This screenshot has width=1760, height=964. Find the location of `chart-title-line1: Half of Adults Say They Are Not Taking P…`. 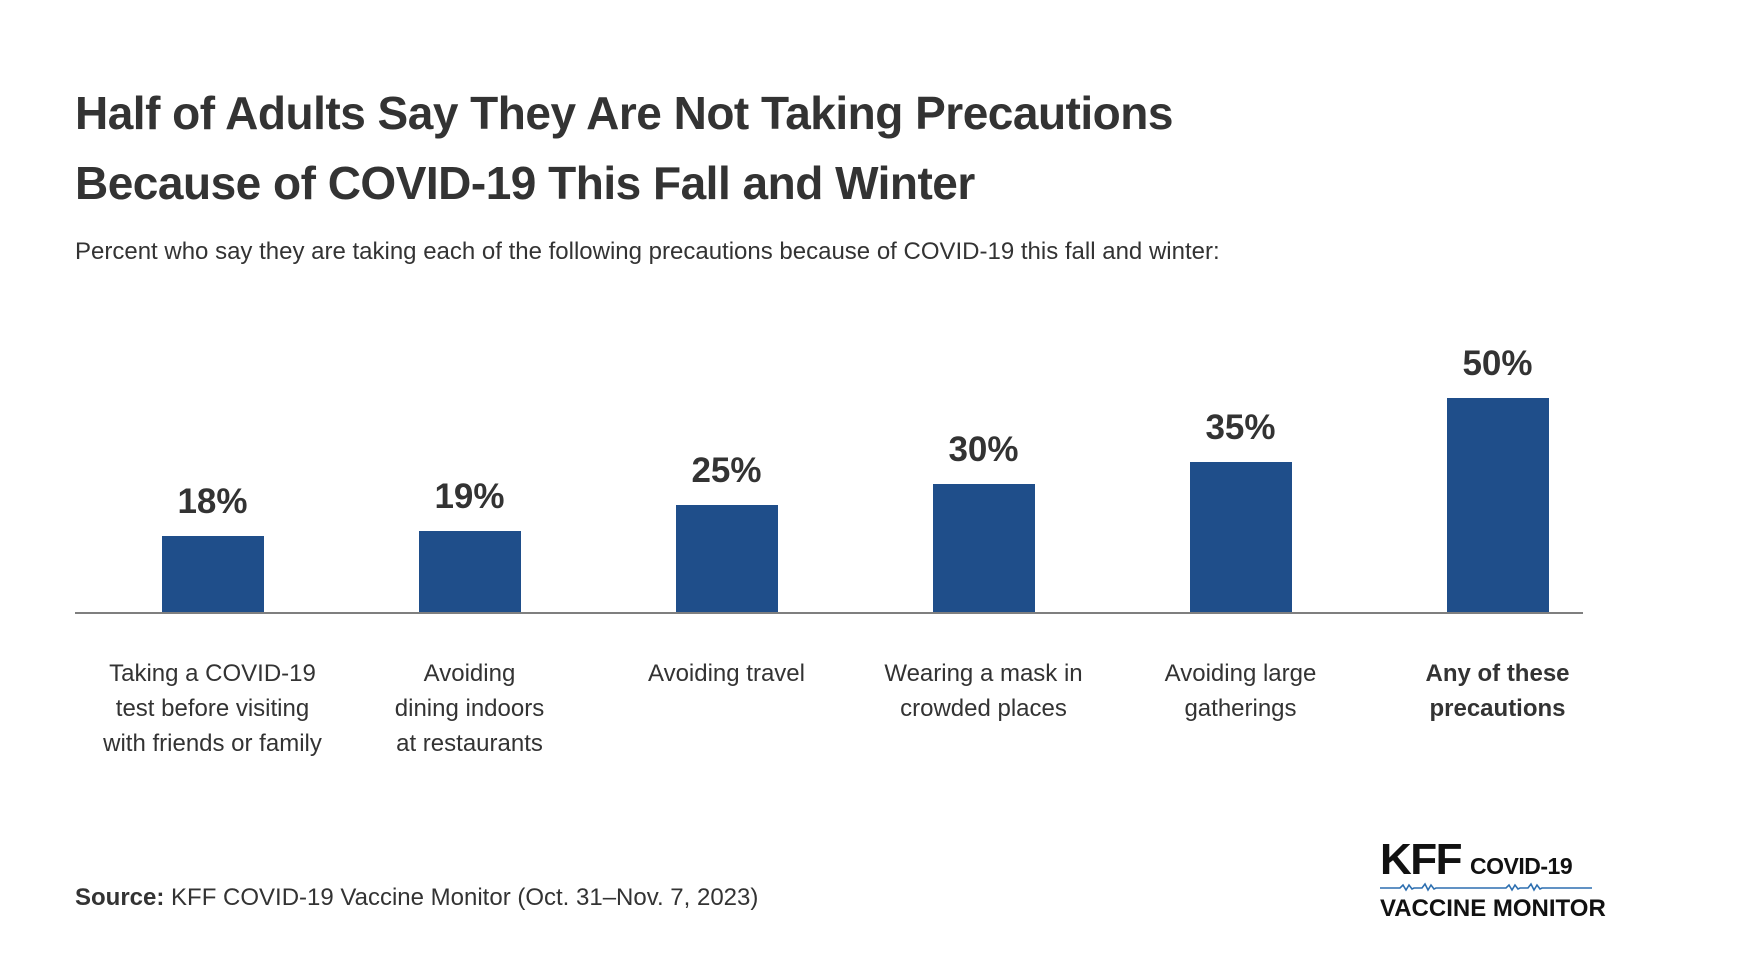

chart-title-line1: Half of Adults Say They Are Not Taking P… is located at coordinates (624, 113).